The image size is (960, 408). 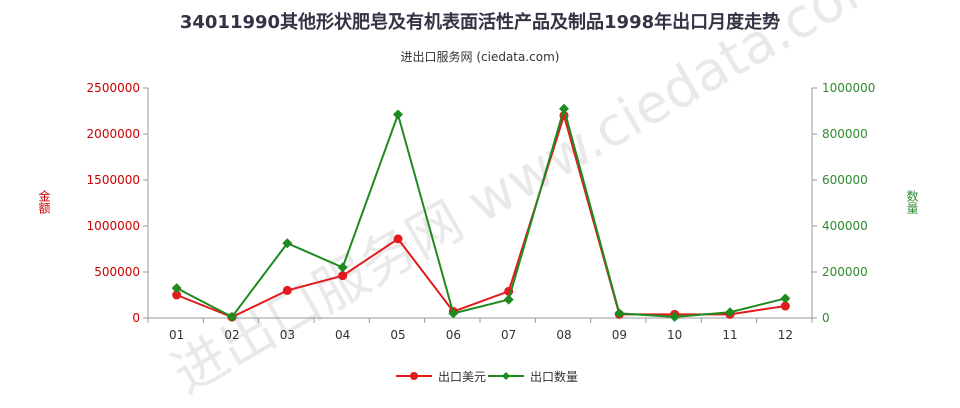 I want to click on x-tick-label: 09, so click(x=619, y=335).